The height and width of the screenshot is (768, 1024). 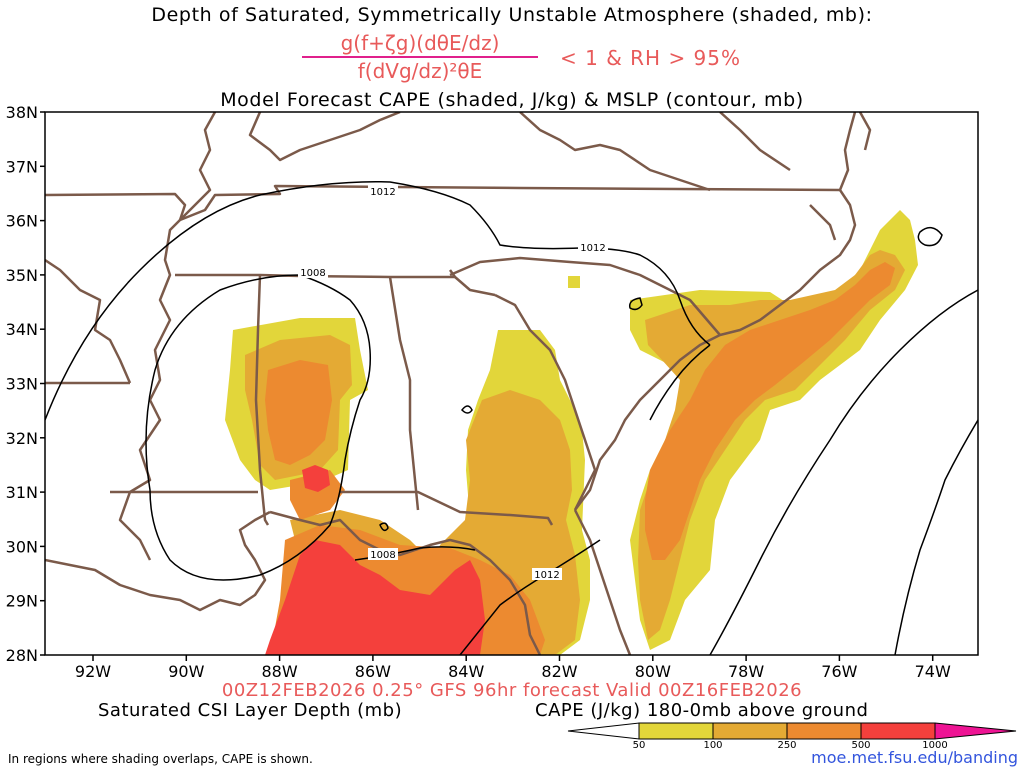 What do you see at coordinates (420, 43) in the screenshot?
I see `formula-numerator: g(f+ζg)(dθE/dz)` at bounding box center [420, 43].